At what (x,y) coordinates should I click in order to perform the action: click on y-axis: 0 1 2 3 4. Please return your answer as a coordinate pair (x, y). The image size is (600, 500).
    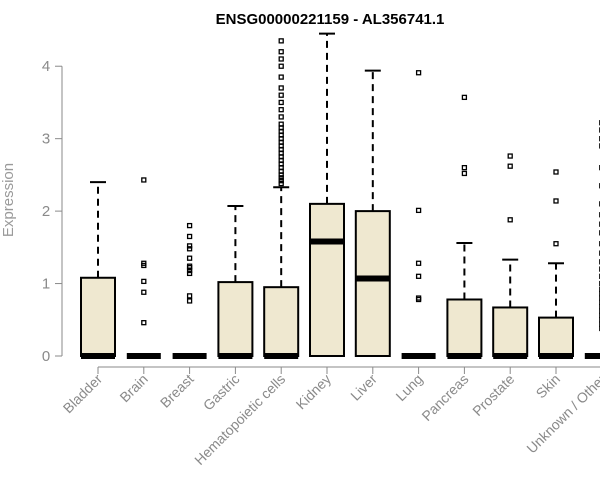
    Looking at the image, I should click on (52, 211).